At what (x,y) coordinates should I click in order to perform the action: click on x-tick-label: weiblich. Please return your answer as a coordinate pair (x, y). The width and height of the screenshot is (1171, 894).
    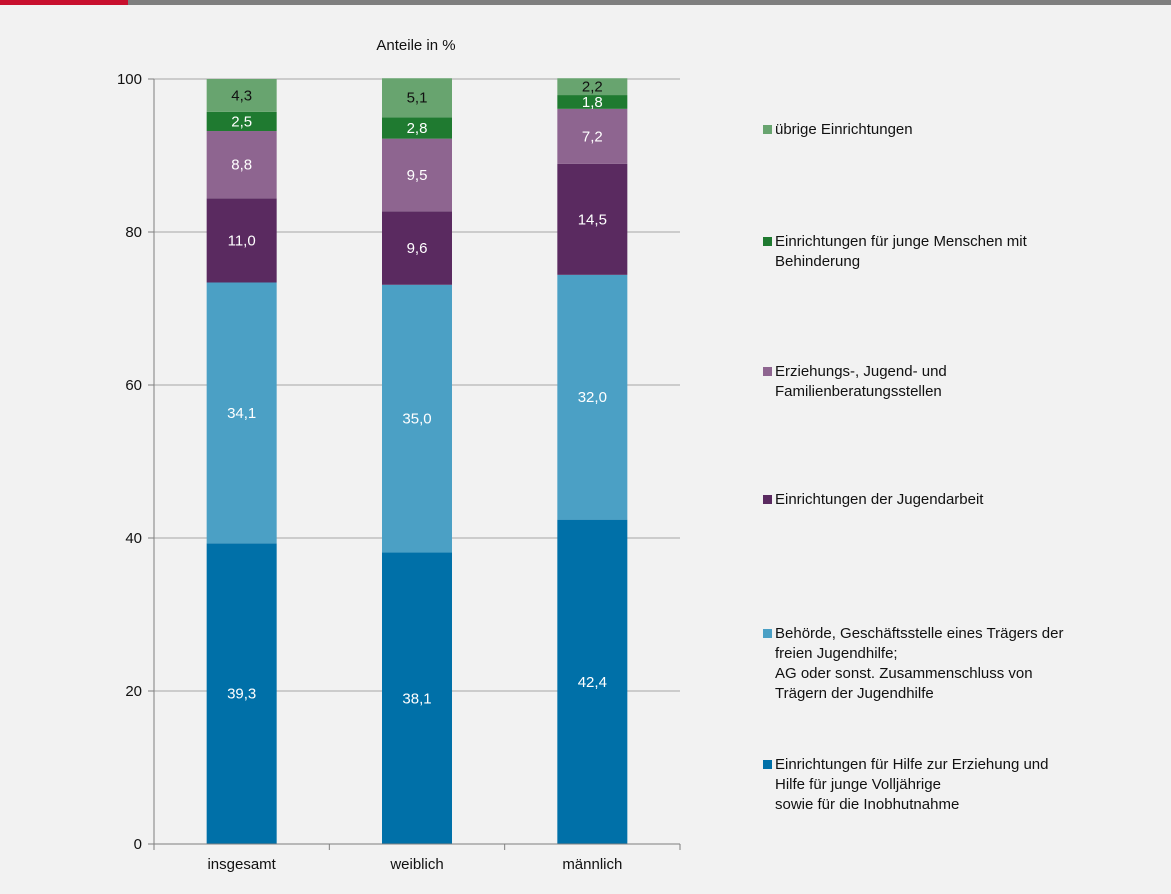
    Looking at the image, I should click on (416, 864).